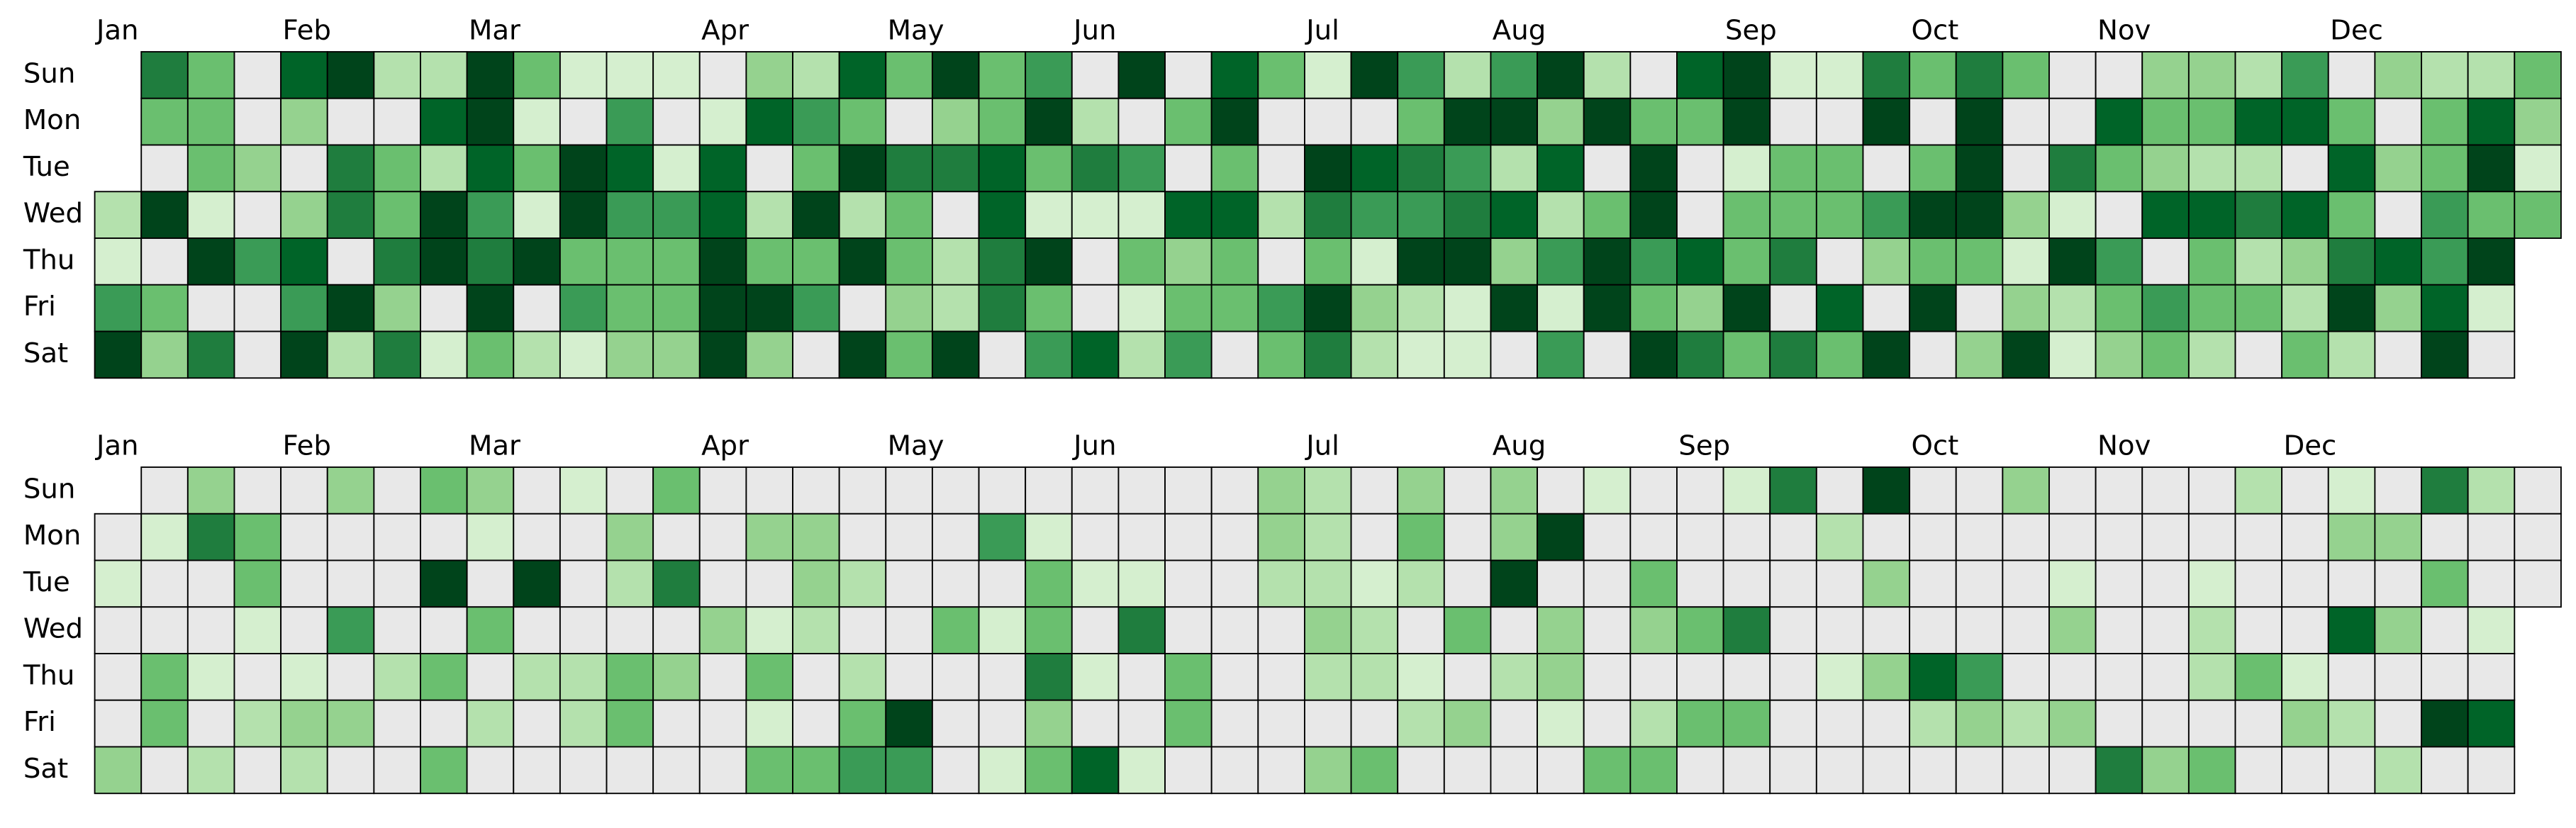 The image size is (2576, 828). I want to click on month-label: Mar, so click(494, 445).